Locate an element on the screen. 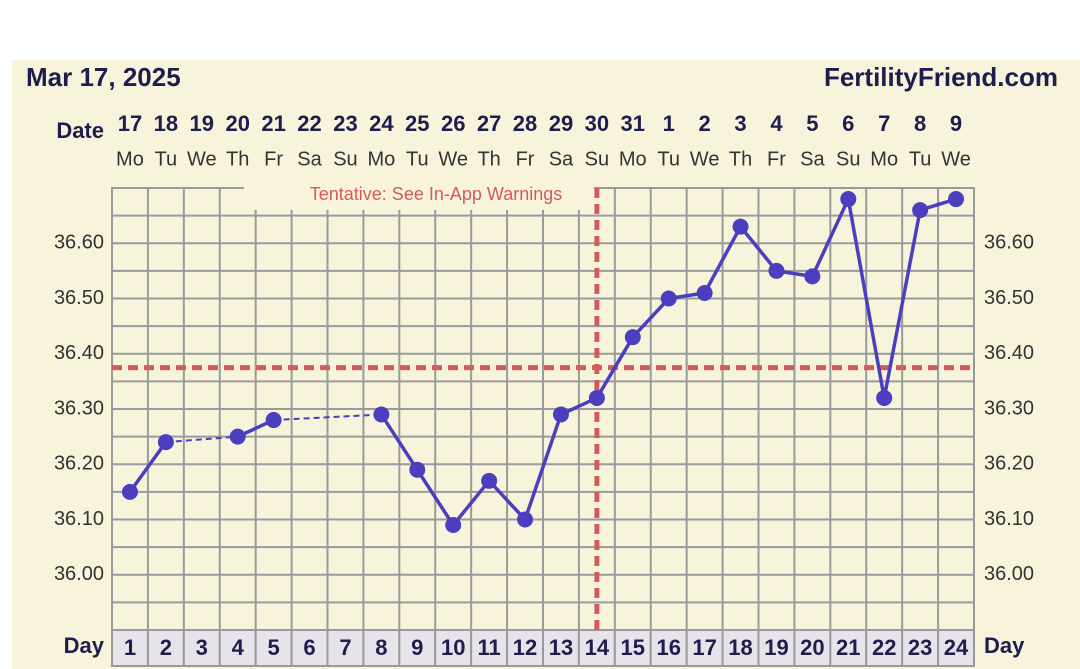  date-label: 25 is located at coordinates (417, 123).